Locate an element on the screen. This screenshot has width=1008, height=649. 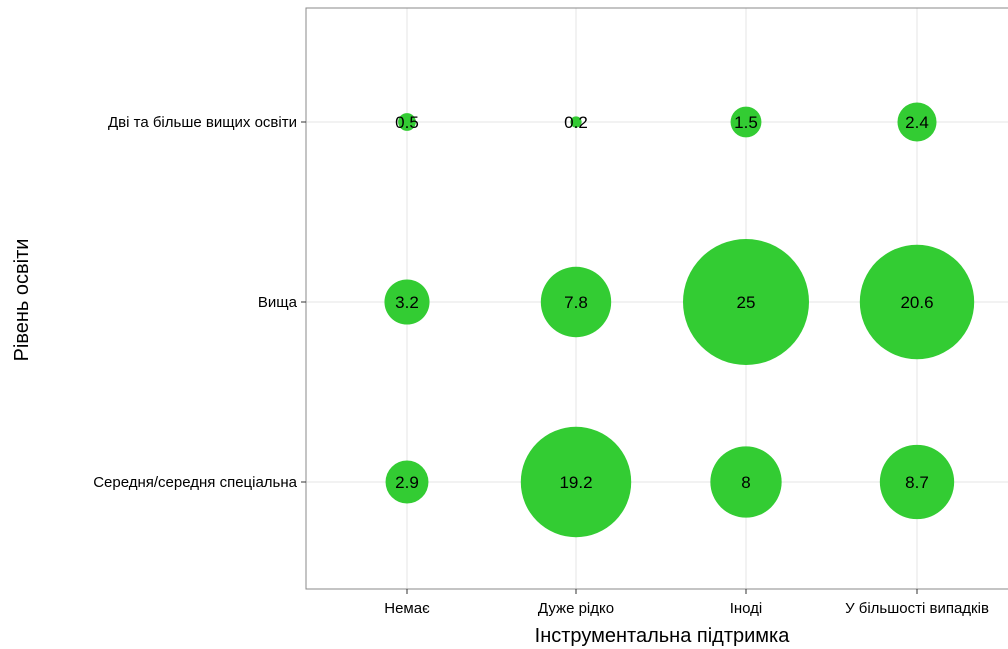
x-tick-label: Іноді is located at coordinates (746, 608).